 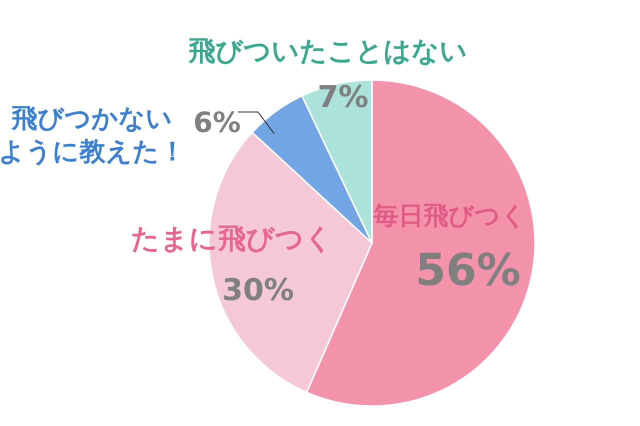 What do you see at coordinates (328, 51) in the screenshot?
I see `slice-label: 飛びついたことはない` at bounding box center [328, 51].